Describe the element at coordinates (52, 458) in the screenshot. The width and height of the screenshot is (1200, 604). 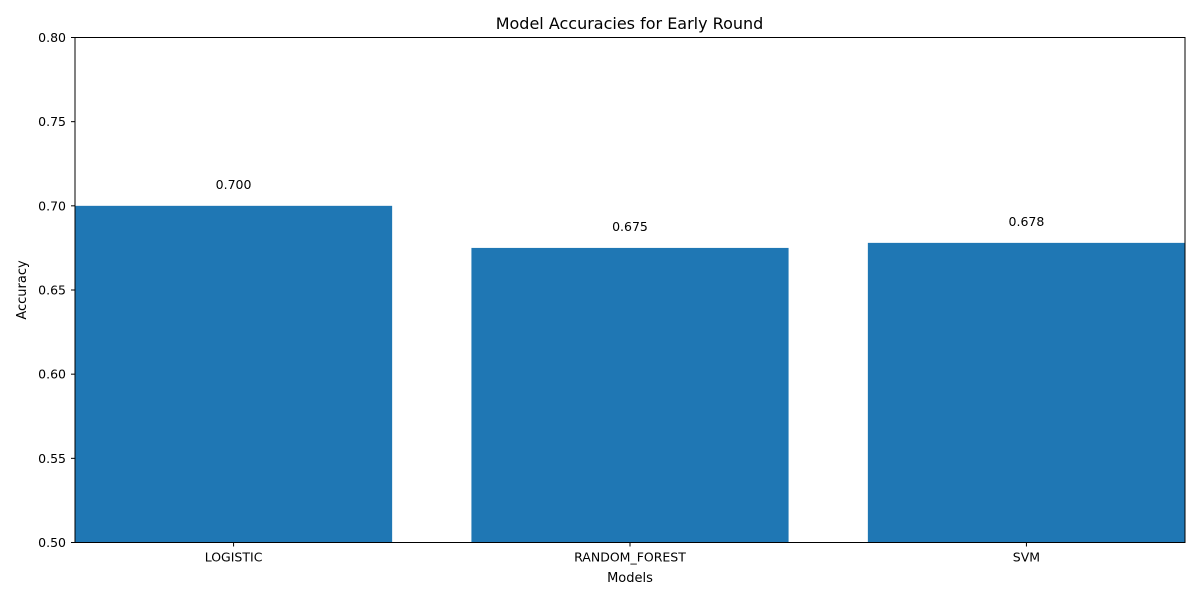
I see `y-tick-label: 0.55` at that location.